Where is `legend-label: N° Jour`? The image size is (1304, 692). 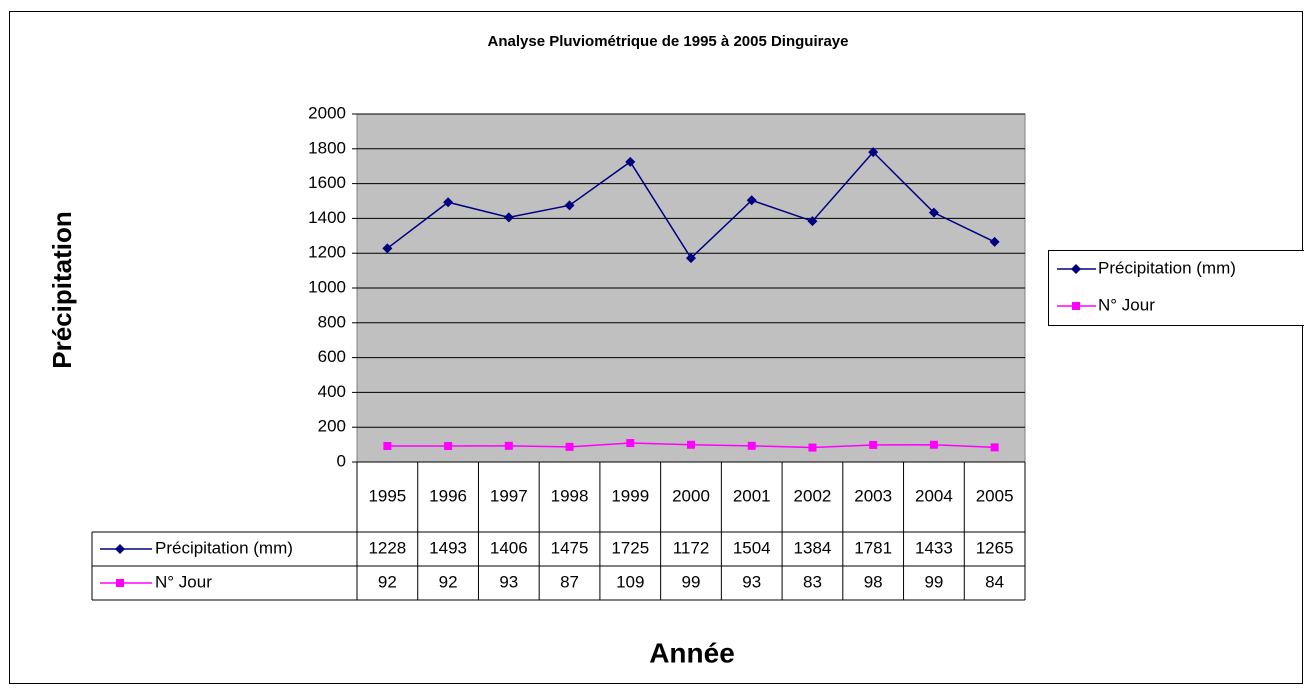
legend-label: N° Jour is located at coordinates (1126, 304).